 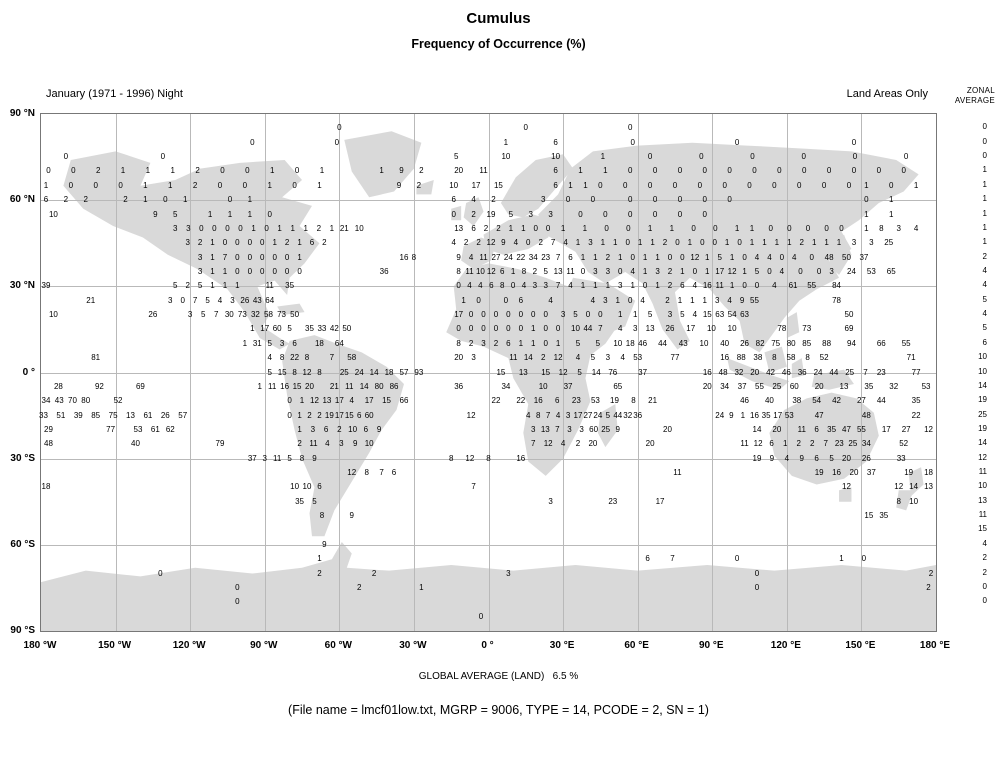 I want to click on map-value: 43, so click(x=59, y=401).